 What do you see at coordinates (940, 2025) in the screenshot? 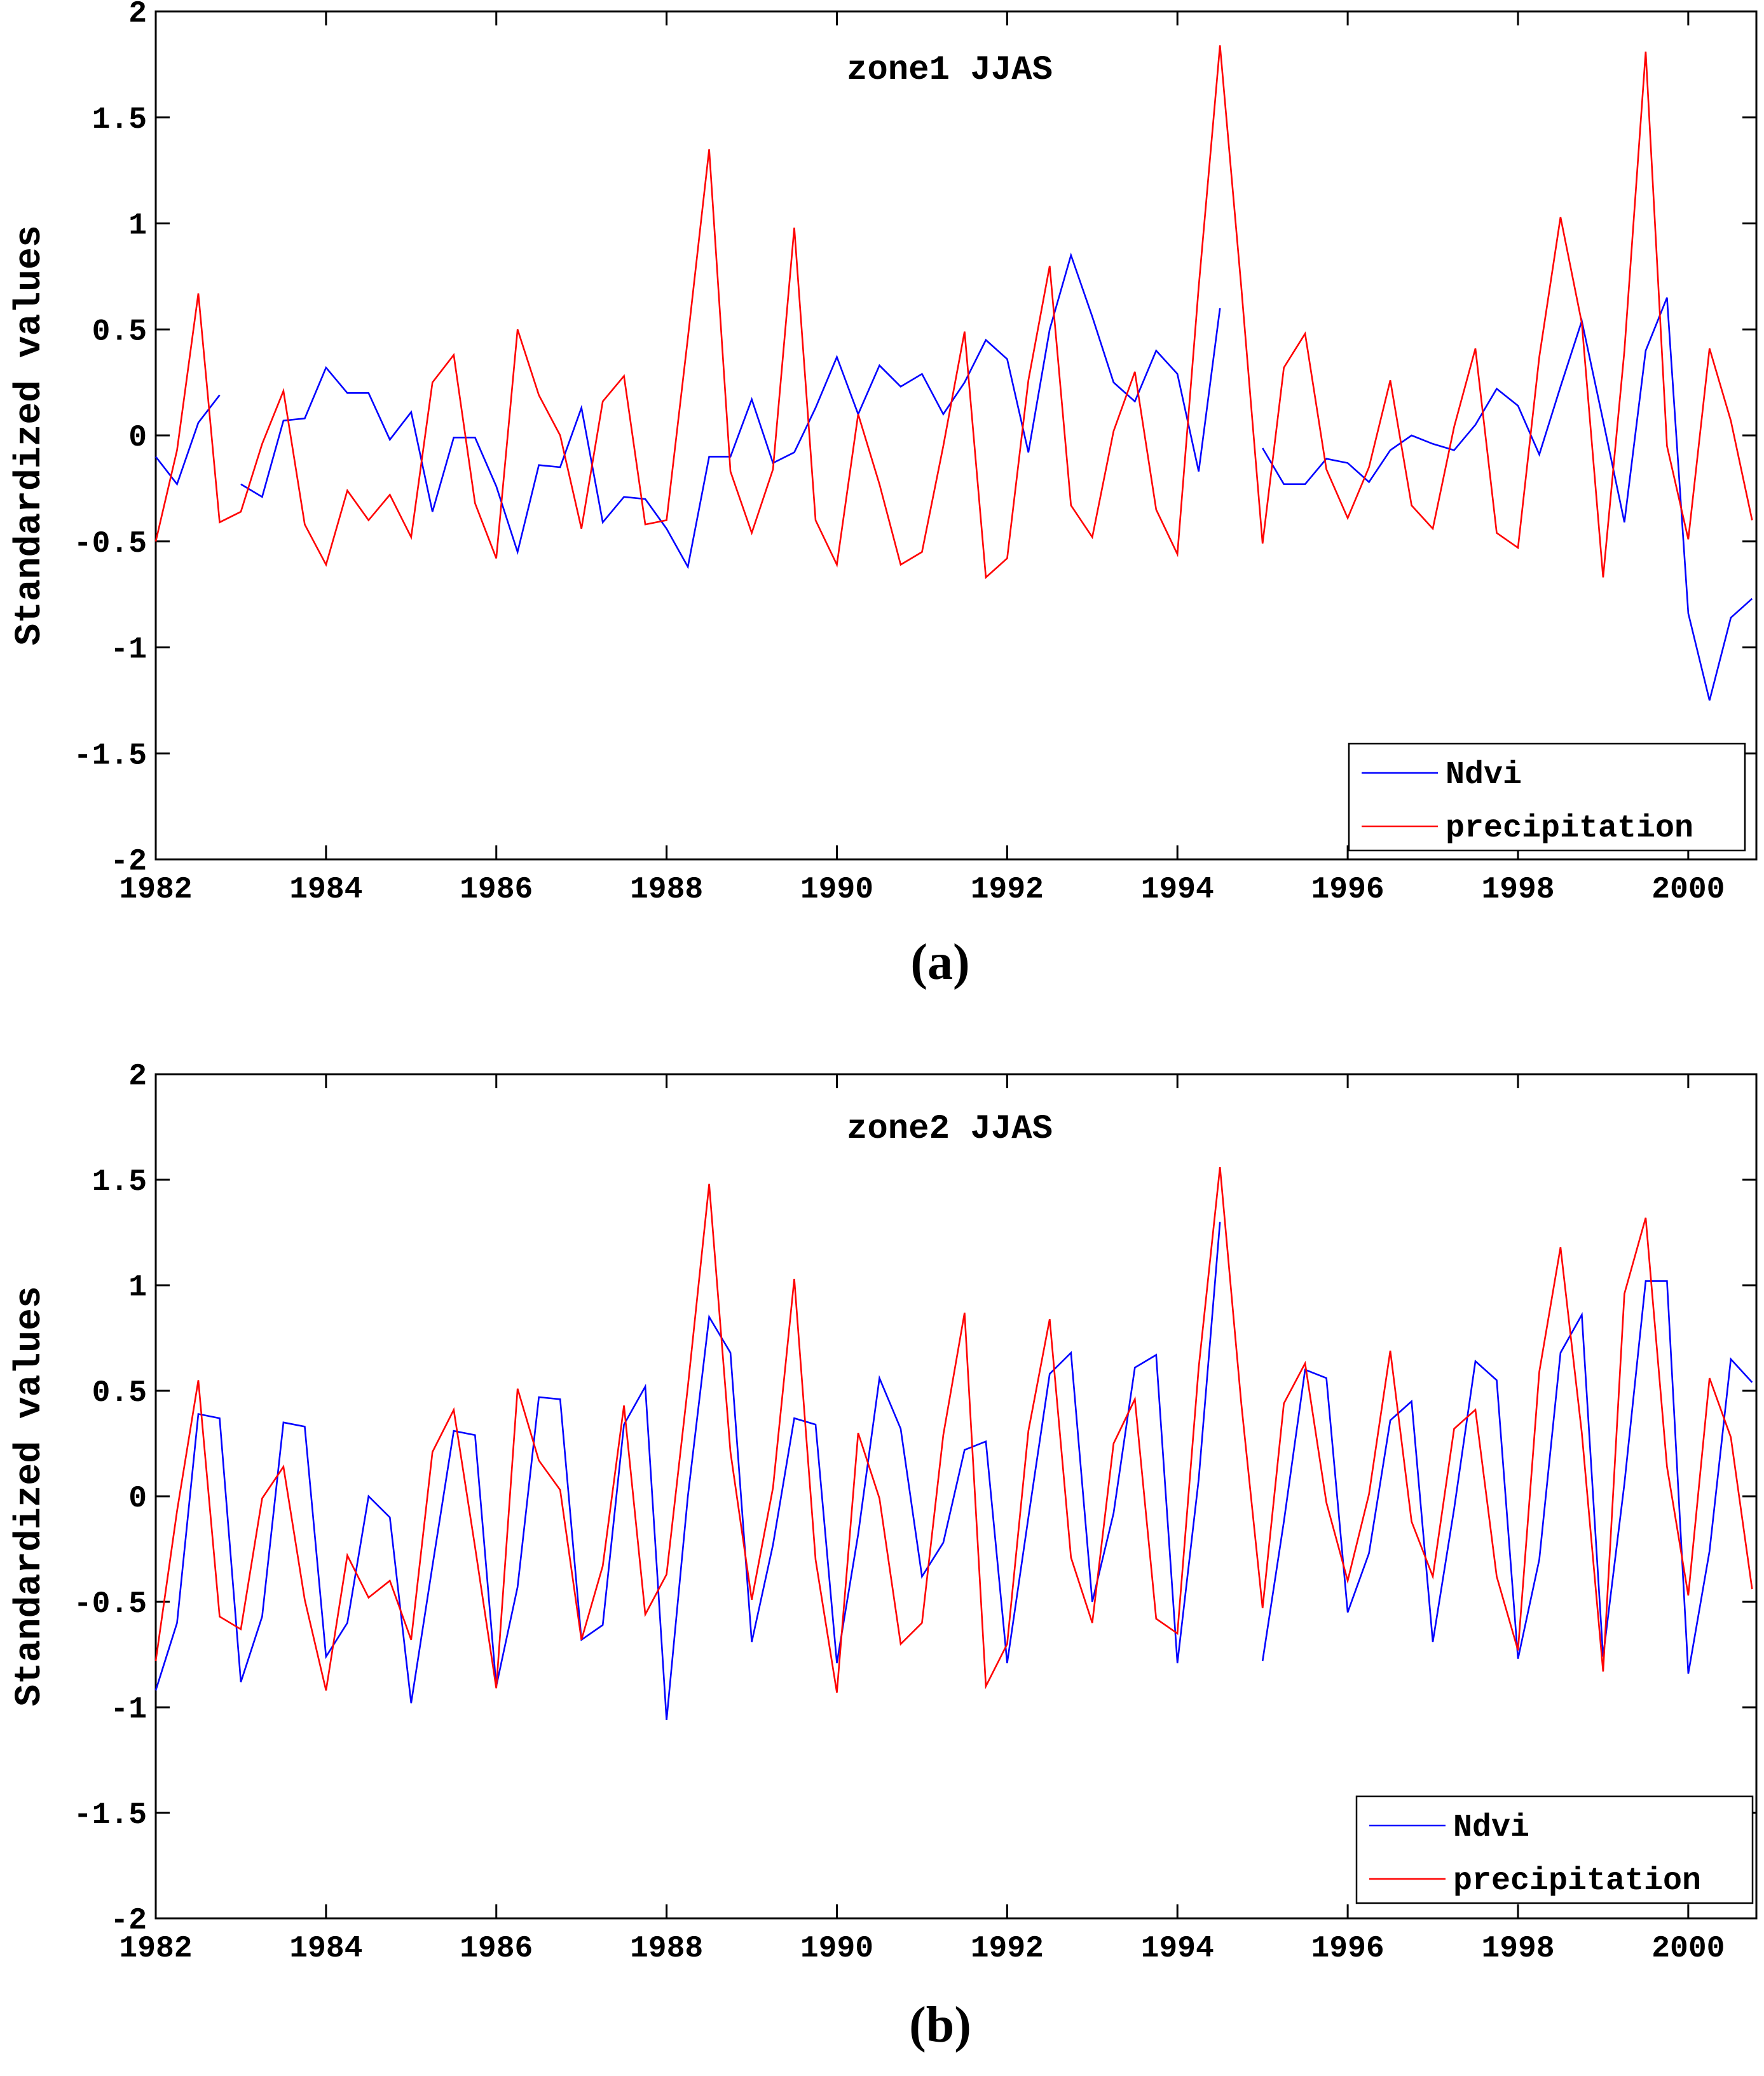
I see `panel-label: (b)` at bounding box center [940, 2025].